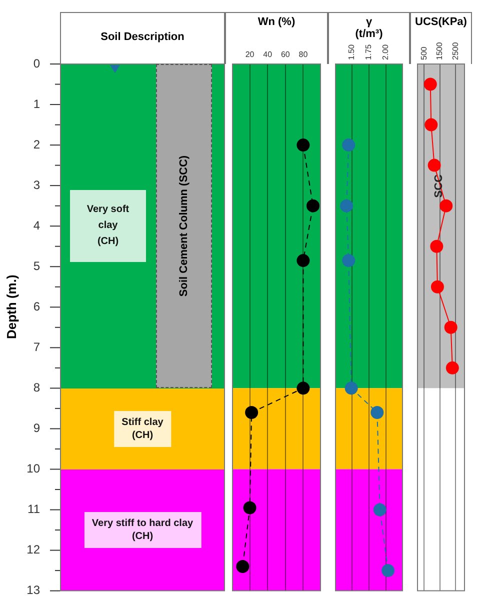 The width and height of the screenshot is (487, 601). I want to click on chart-title: Soil Description, so click(143, 37).